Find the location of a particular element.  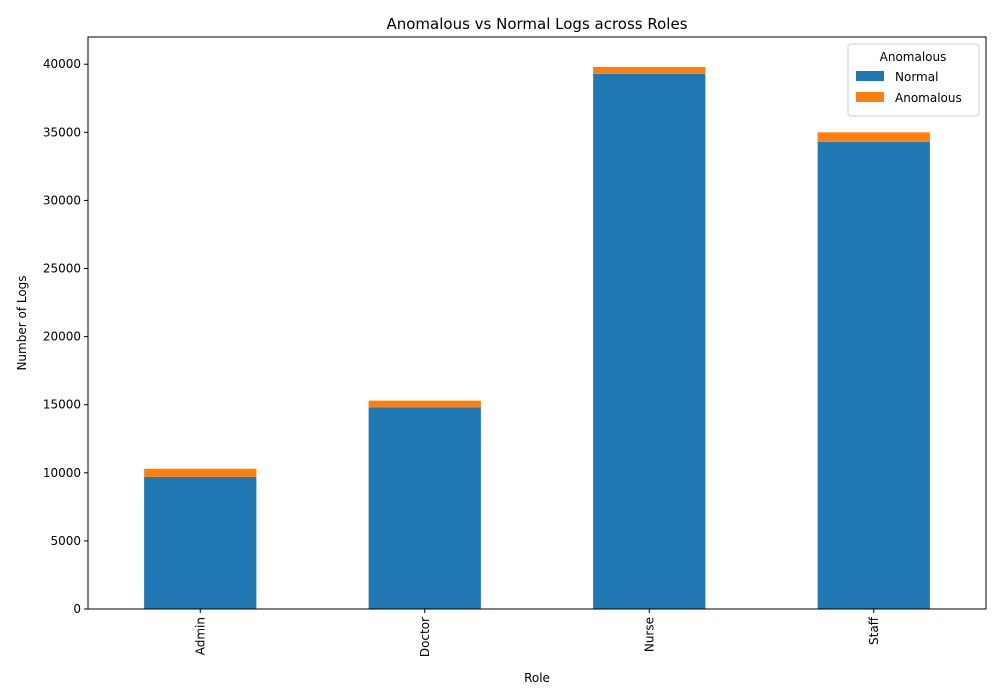

y-tick-label: 15000 is located at coordinates (62, 405).